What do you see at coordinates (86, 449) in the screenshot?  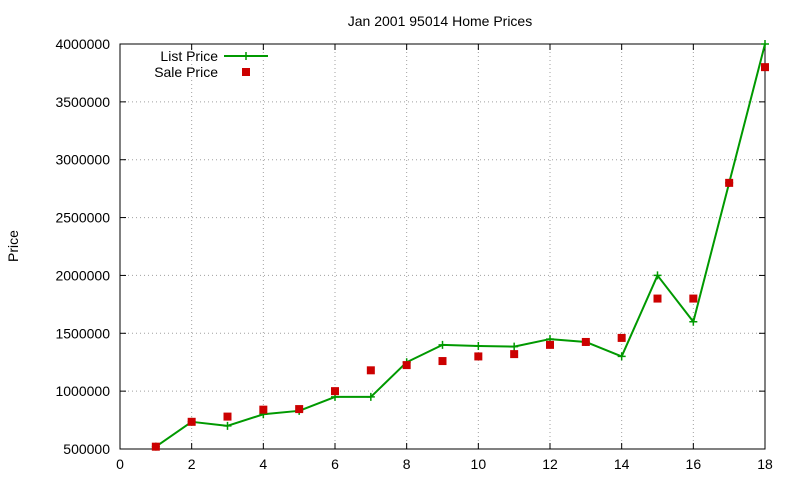 I see `y-tick-label: 500000` at bounding box center [86, 449].